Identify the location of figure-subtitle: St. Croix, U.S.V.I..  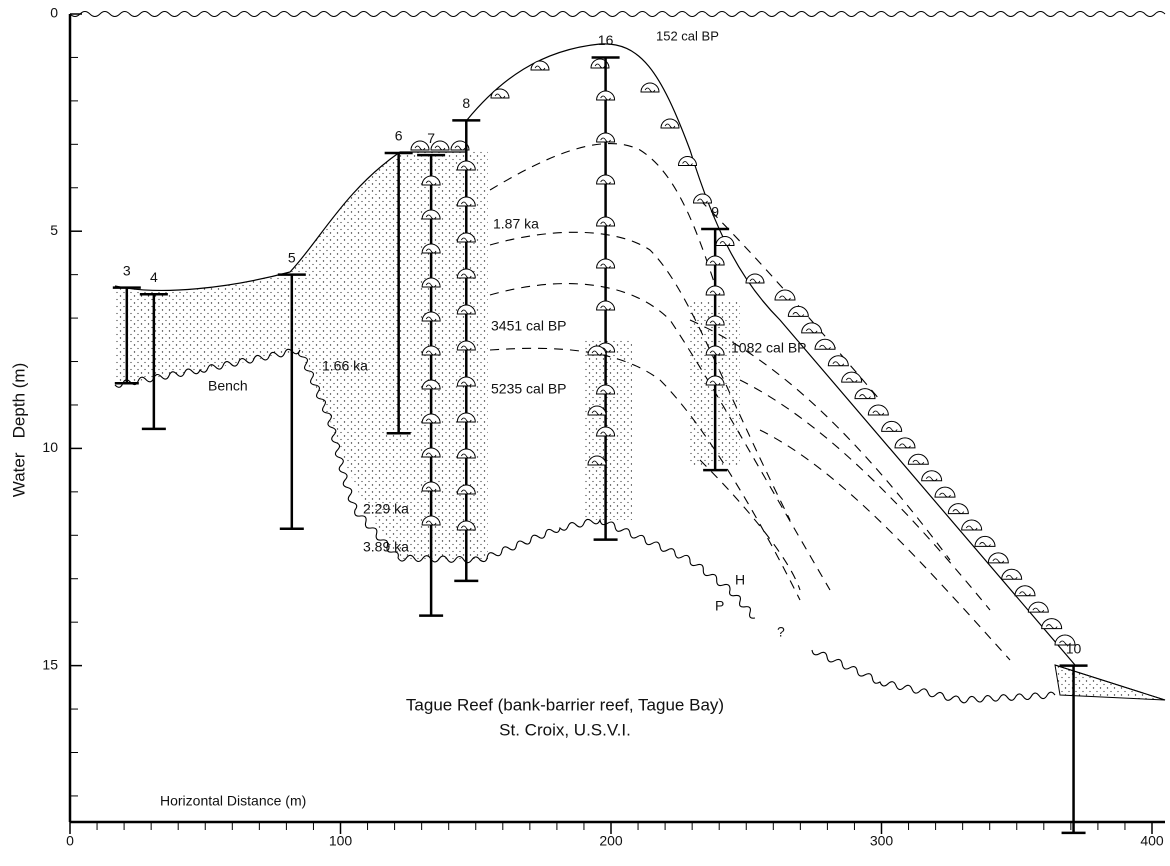
(565, 729).